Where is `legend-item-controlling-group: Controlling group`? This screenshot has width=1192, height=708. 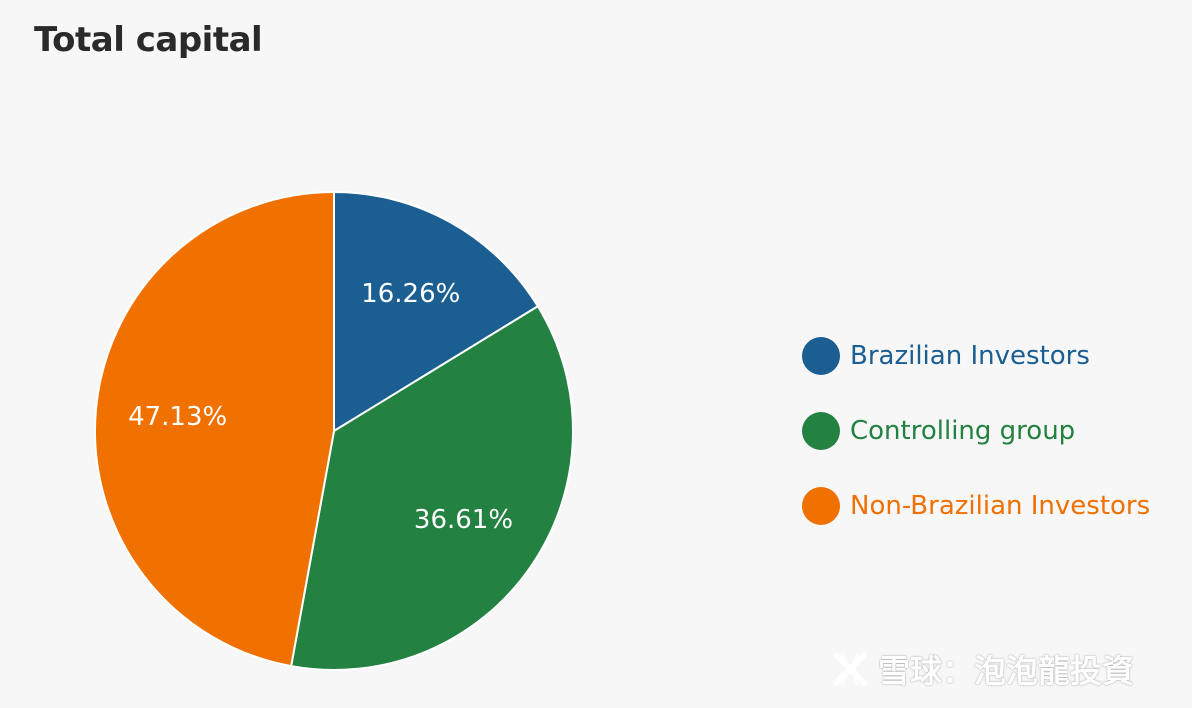 legend-item-controlling-group: Controlling group is located at coordinates (976, 431).